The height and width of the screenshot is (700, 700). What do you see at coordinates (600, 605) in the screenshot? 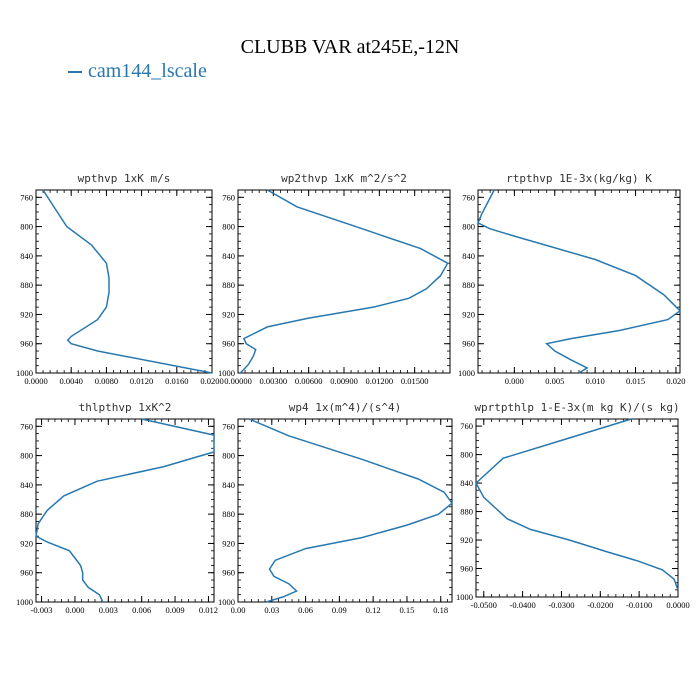
I see `x-tick-label: -0.0200` at bounding box center [600, 605].